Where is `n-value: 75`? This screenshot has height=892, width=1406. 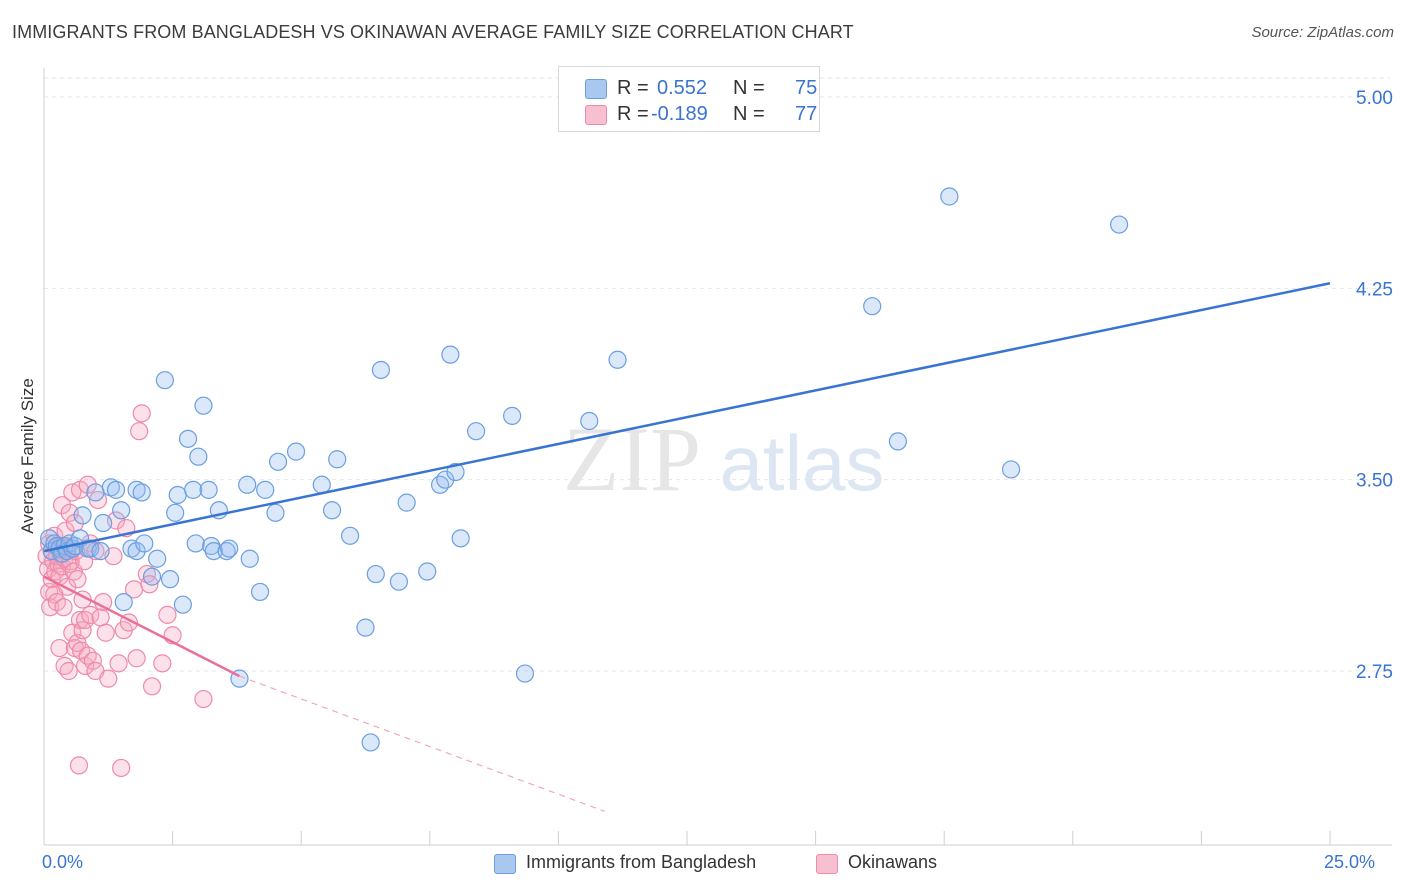
n-value: 75 is located at coordinates (806, 88).